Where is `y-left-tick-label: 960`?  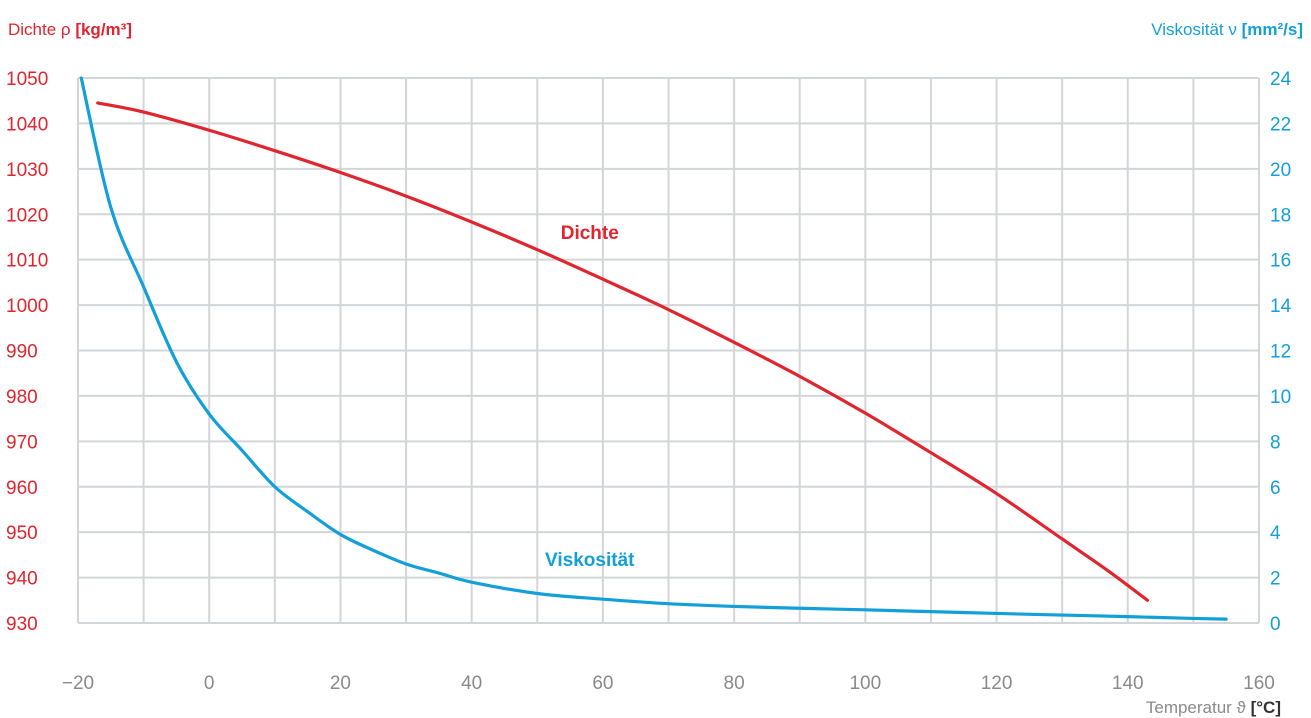
y-left-tick-label: 960 is located at coordinates (22, 488).